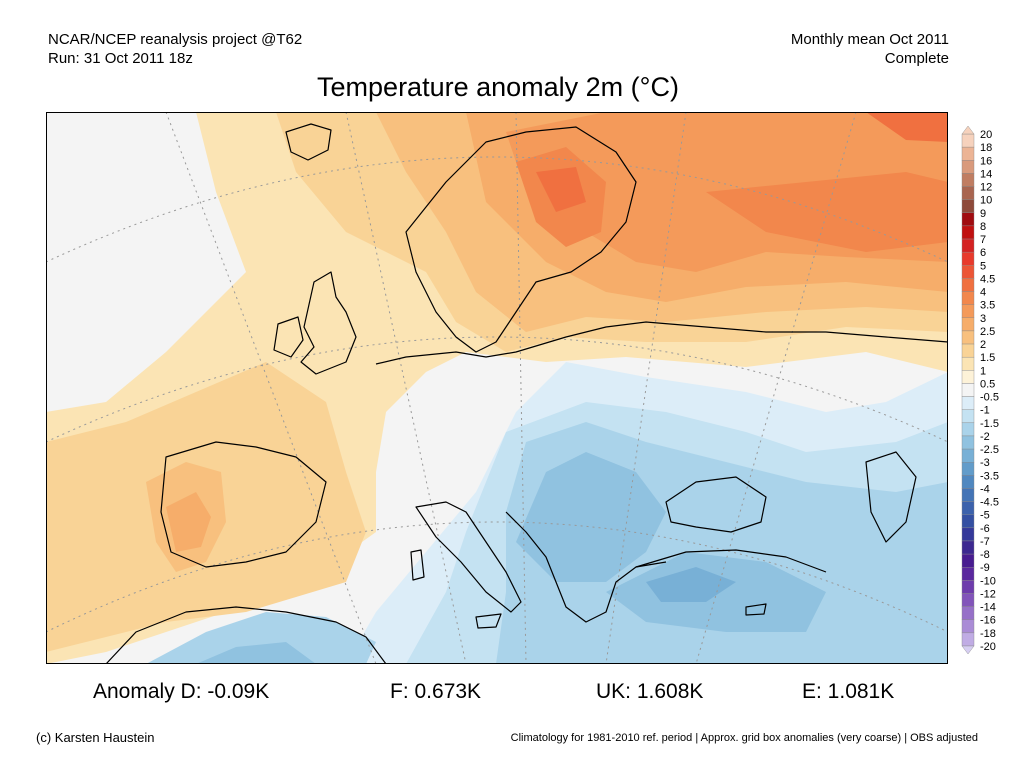  I want to click on stat-anomaly-e: E: 1.081K, so click(848, 691).